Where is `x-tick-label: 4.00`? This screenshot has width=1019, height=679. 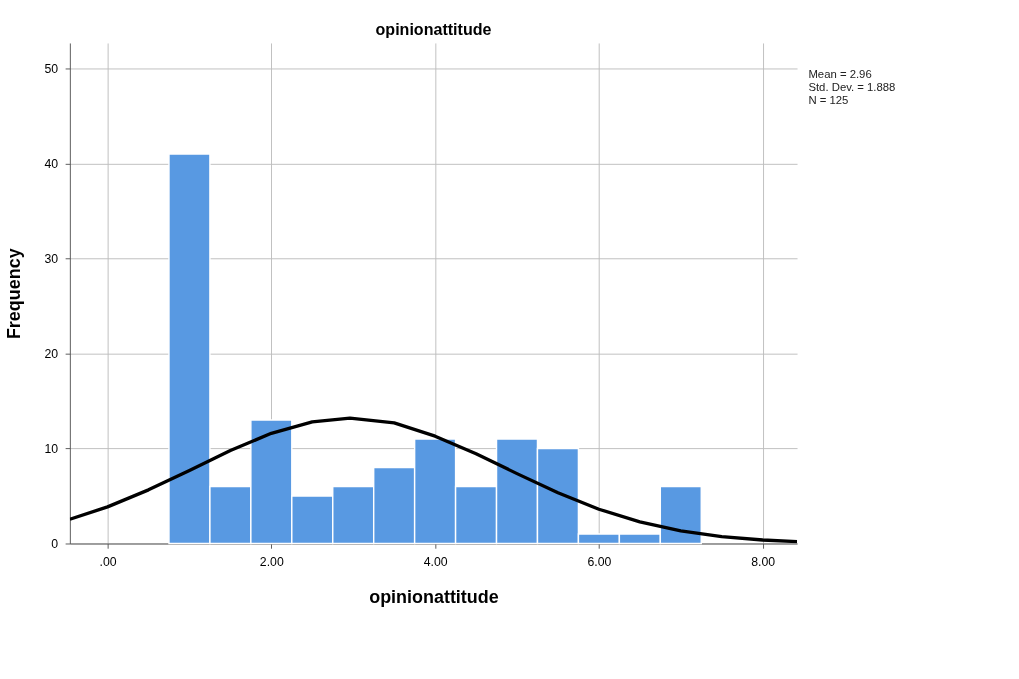
x-tick-label: 4.00 is located at coordinates (435, 561).